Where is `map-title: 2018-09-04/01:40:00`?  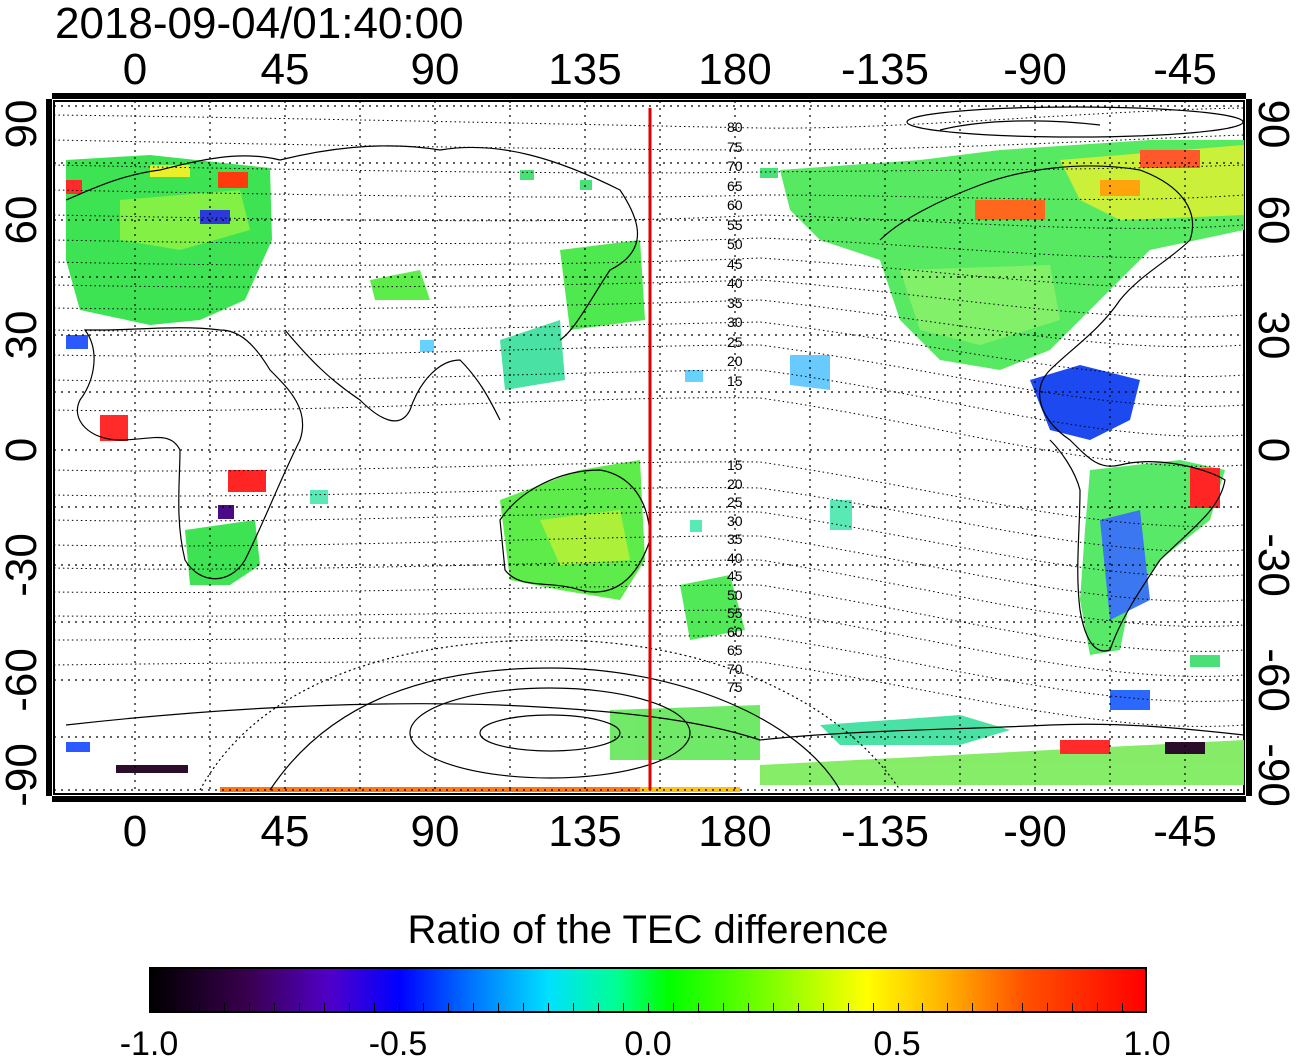
map-title: 2018-09-04/01:40:00 is located at coordinates (259, 24).